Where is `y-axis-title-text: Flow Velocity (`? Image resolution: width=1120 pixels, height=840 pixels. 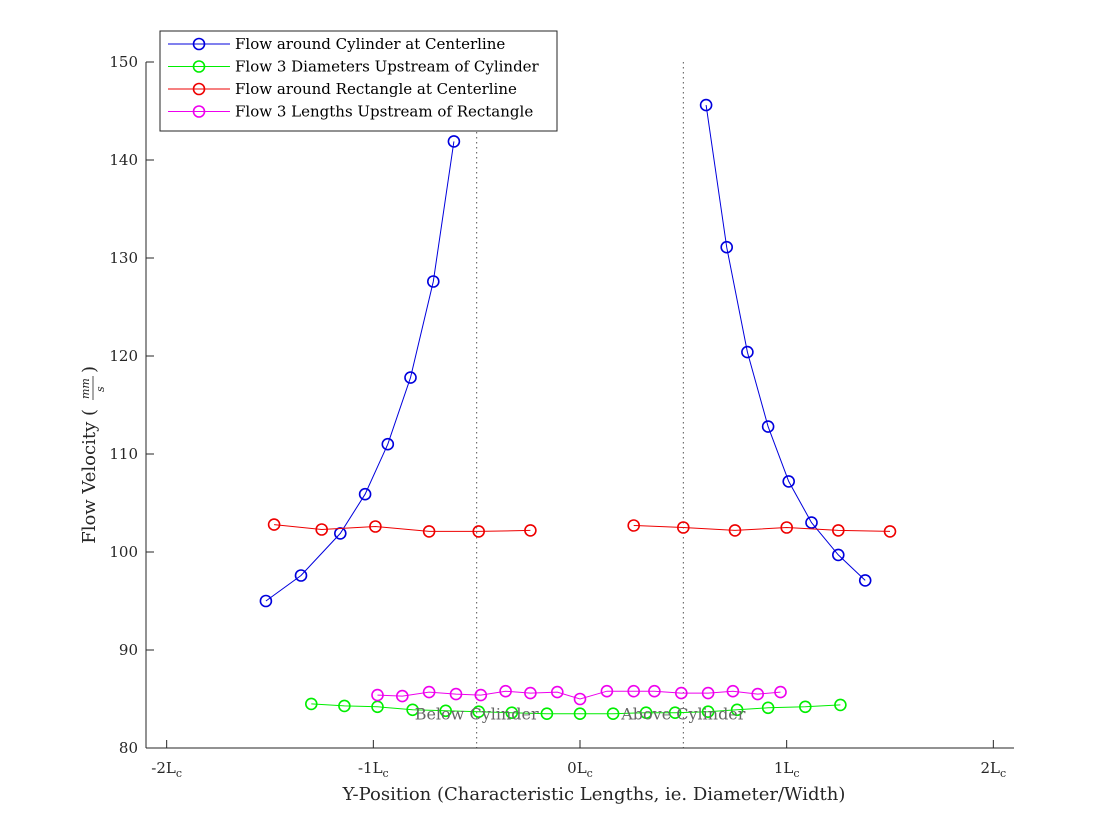
y-axis-title-text: Flow Velocity ( is located at coordinates (89, 476).